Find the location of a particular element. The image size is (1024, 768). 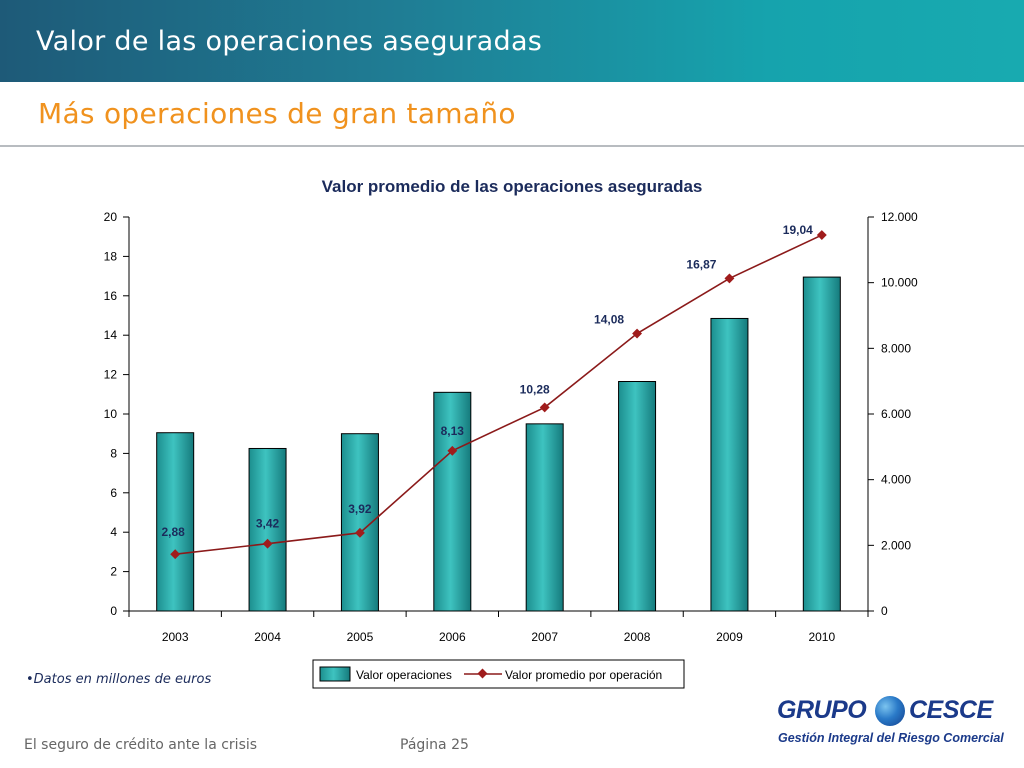

data-label: 8,13 is located at coordinates (453, 431).